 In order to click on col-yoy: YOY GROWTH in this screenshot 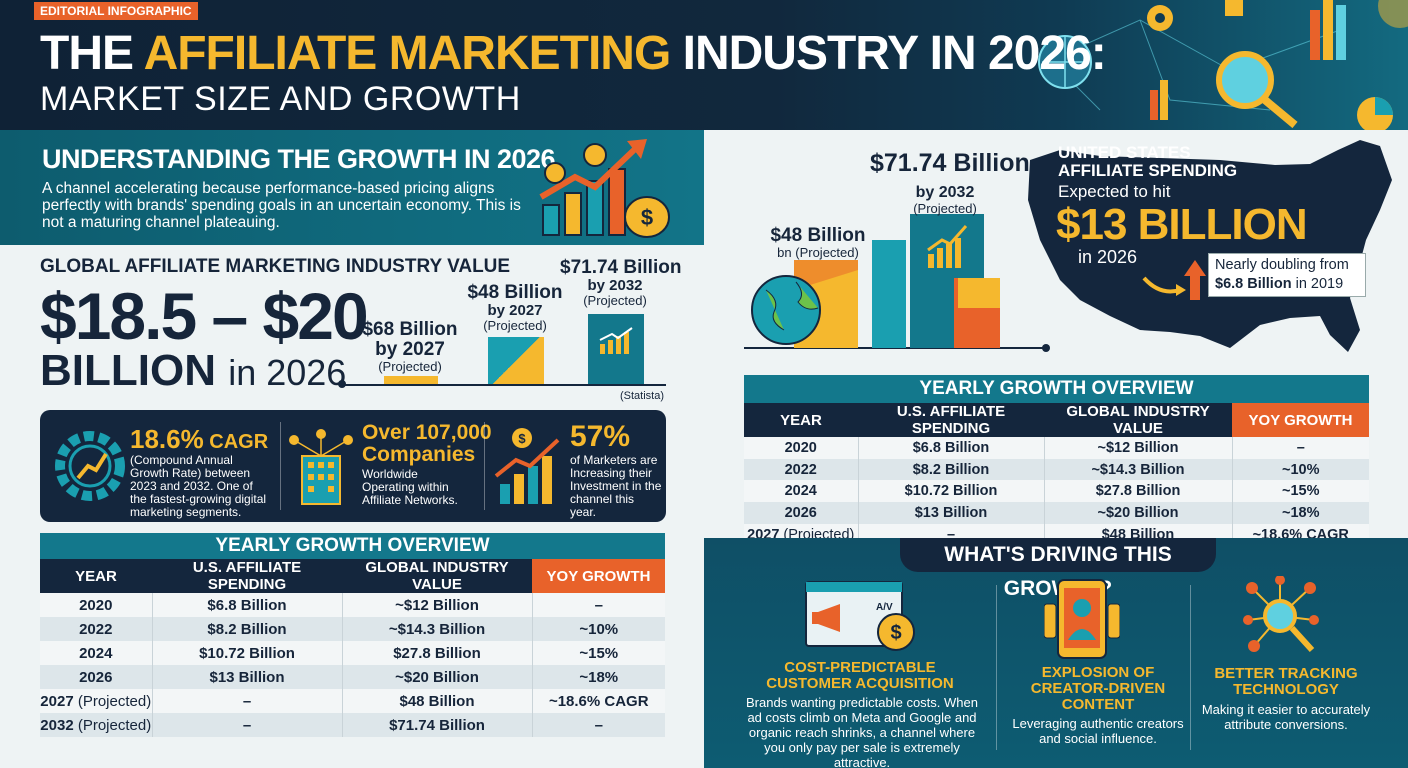, I will do `click(598, 576)`.